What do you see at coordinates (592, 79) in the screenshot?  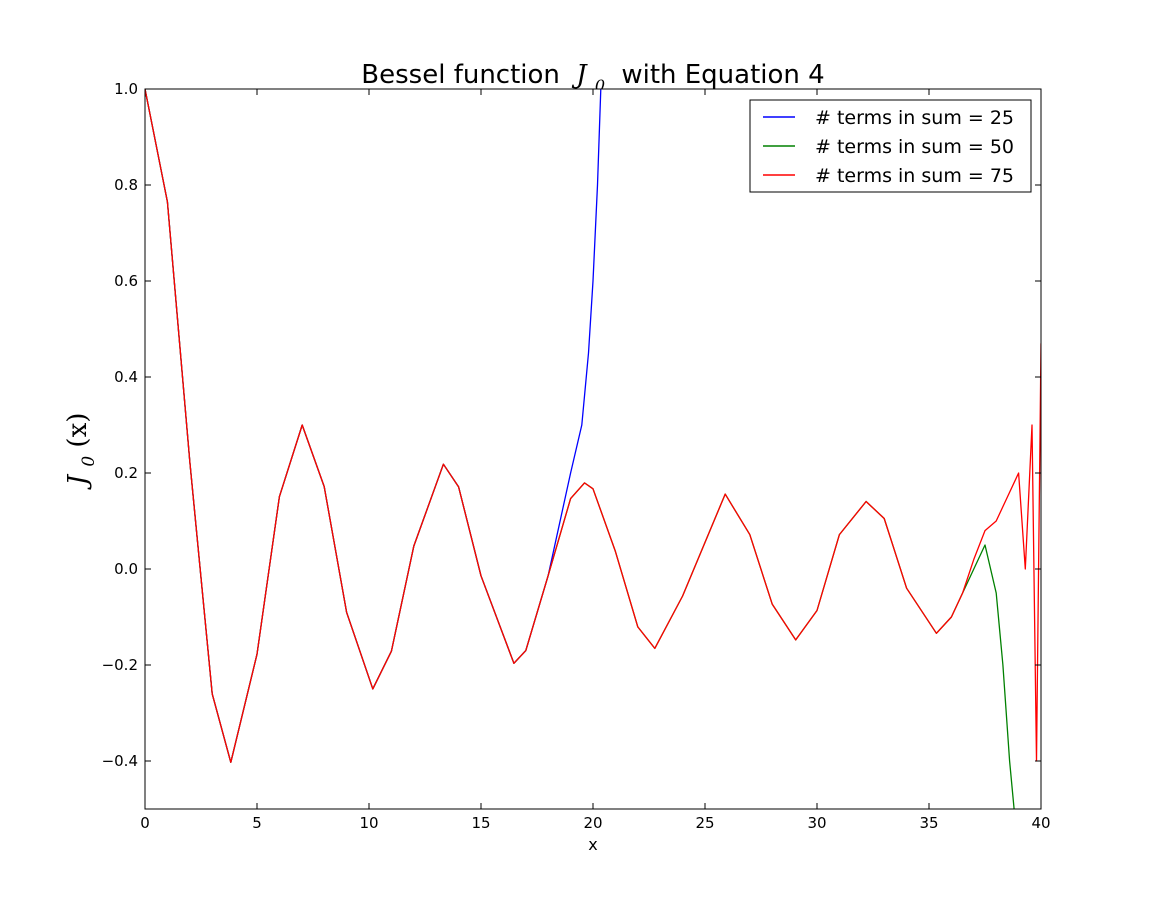 I see `chart-title: Bessel function J 0 with Equation 4` at bounding box center [592, 79].